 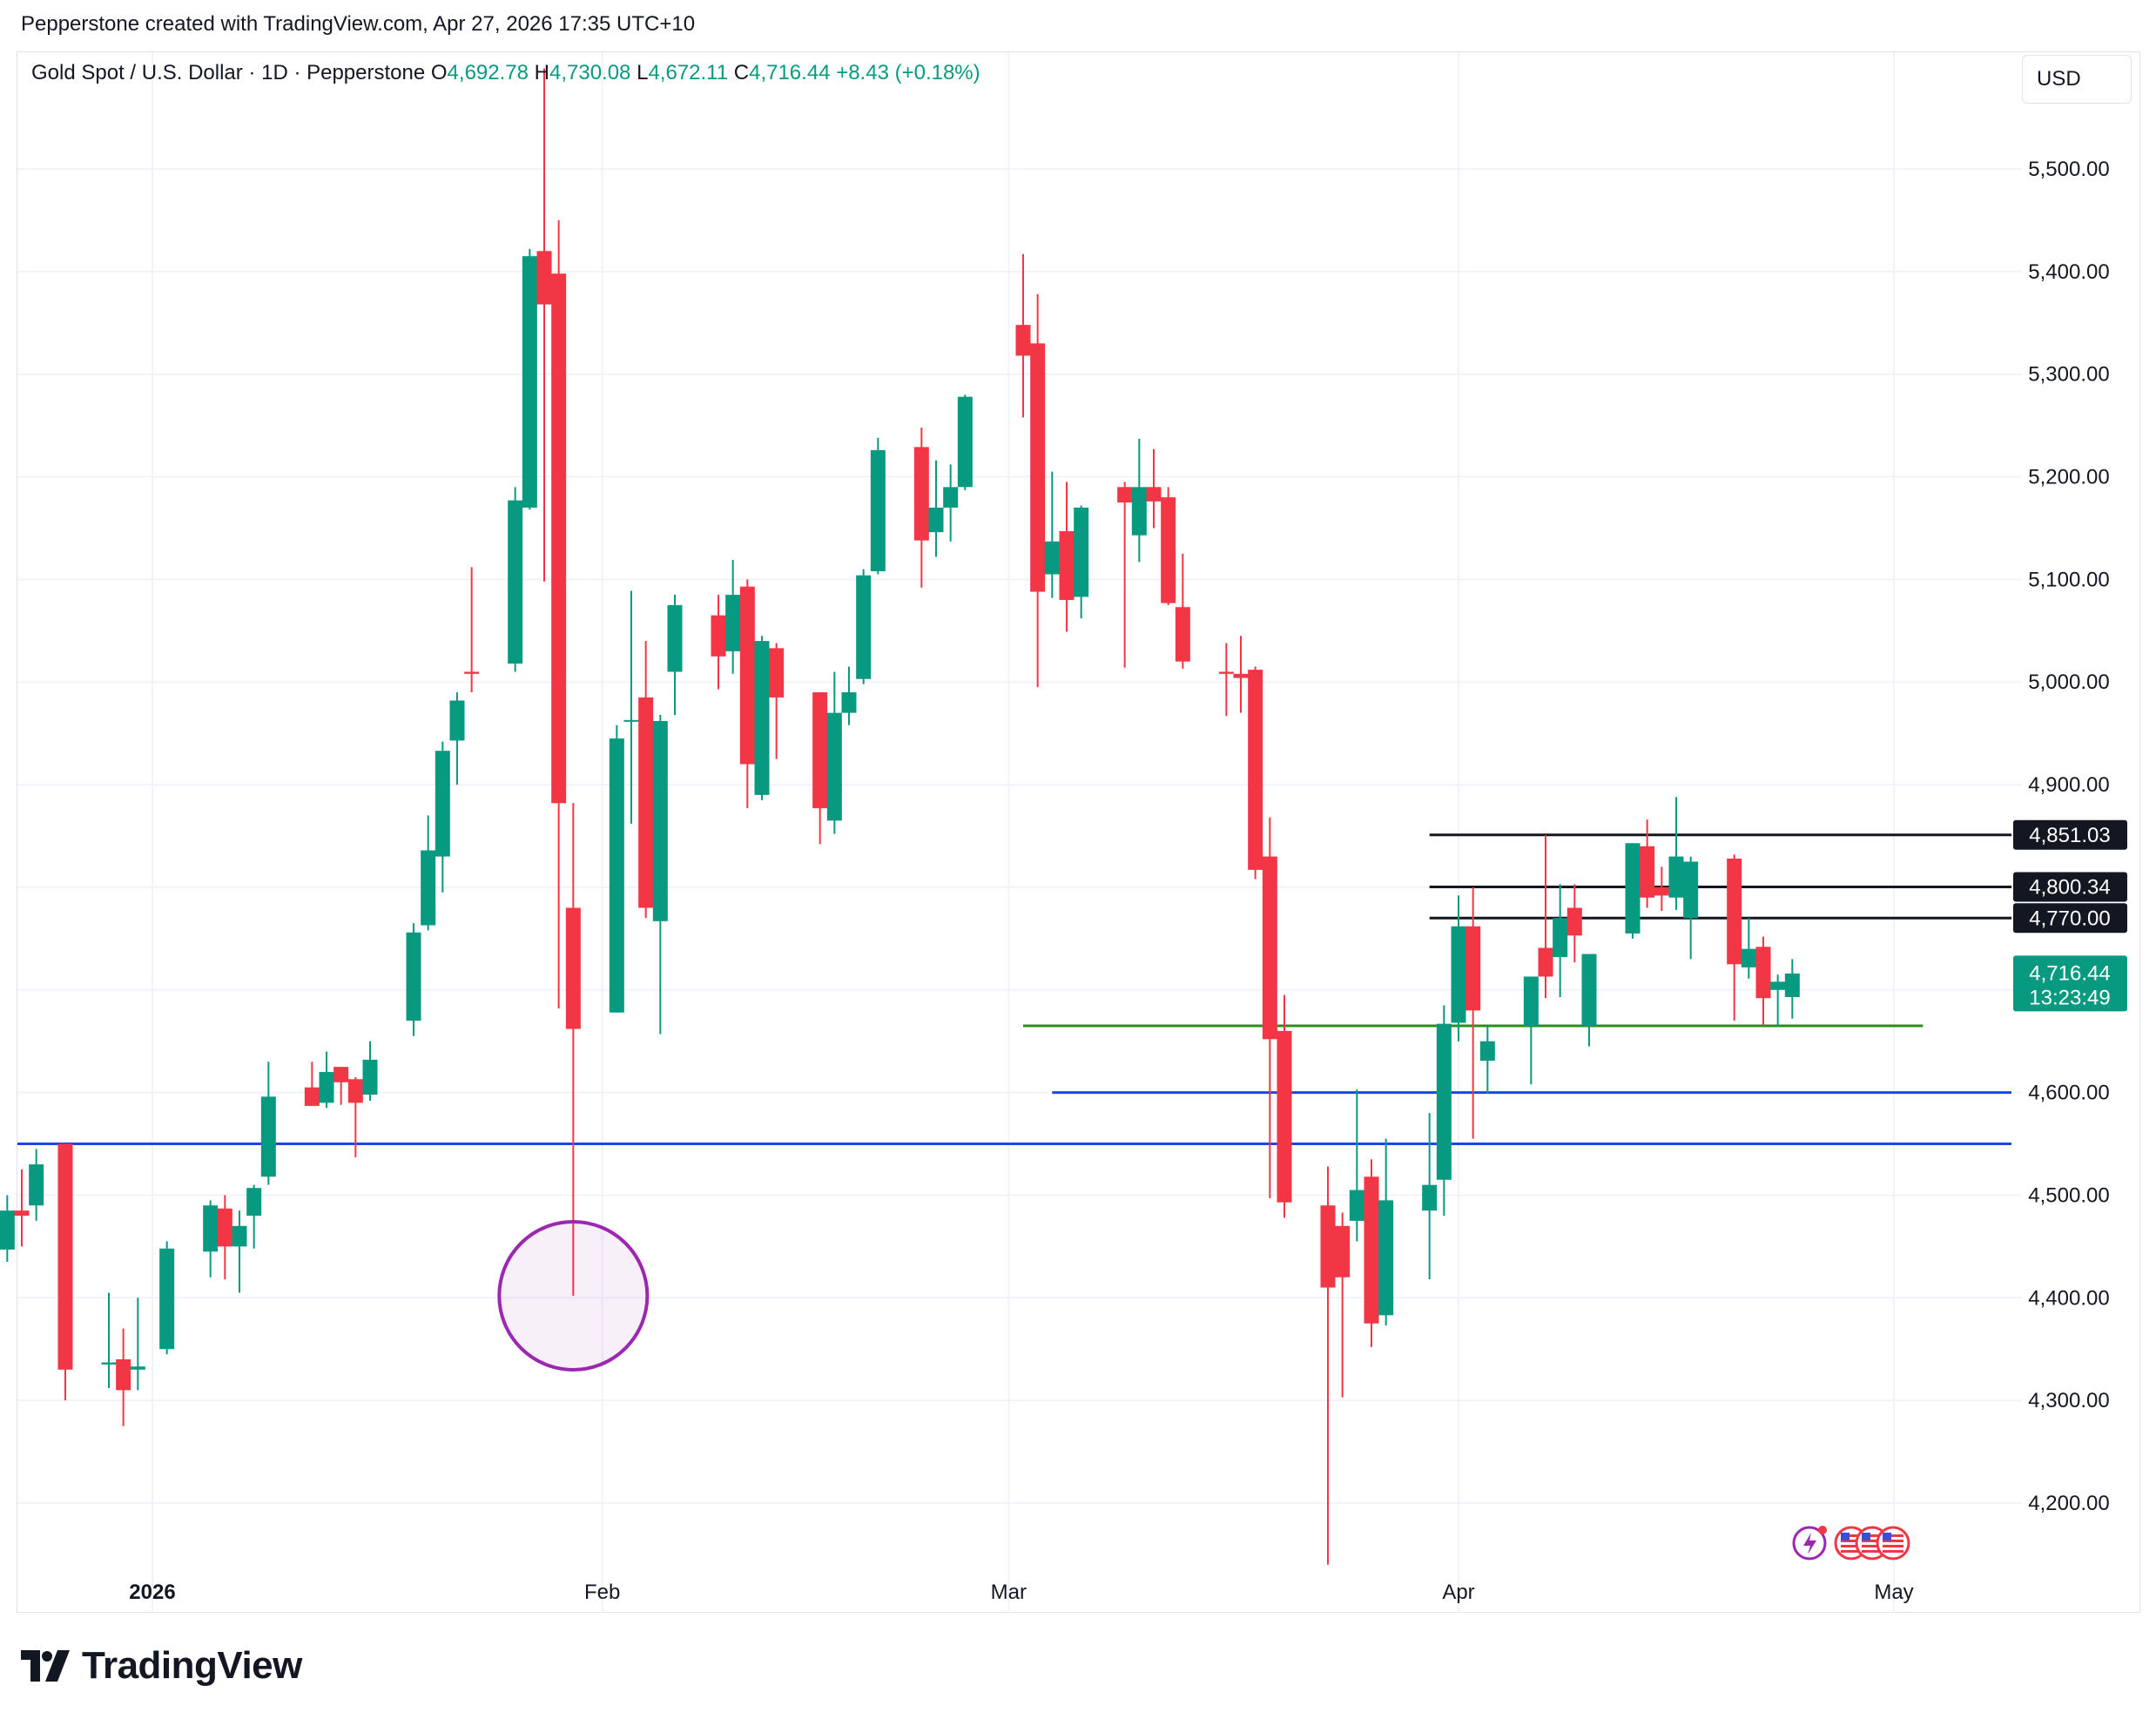 What do you see at coordinates (161, 1666) in the screenshot?
I see `tradingview-logo: TradingView` at bounding box center [161, 1666].